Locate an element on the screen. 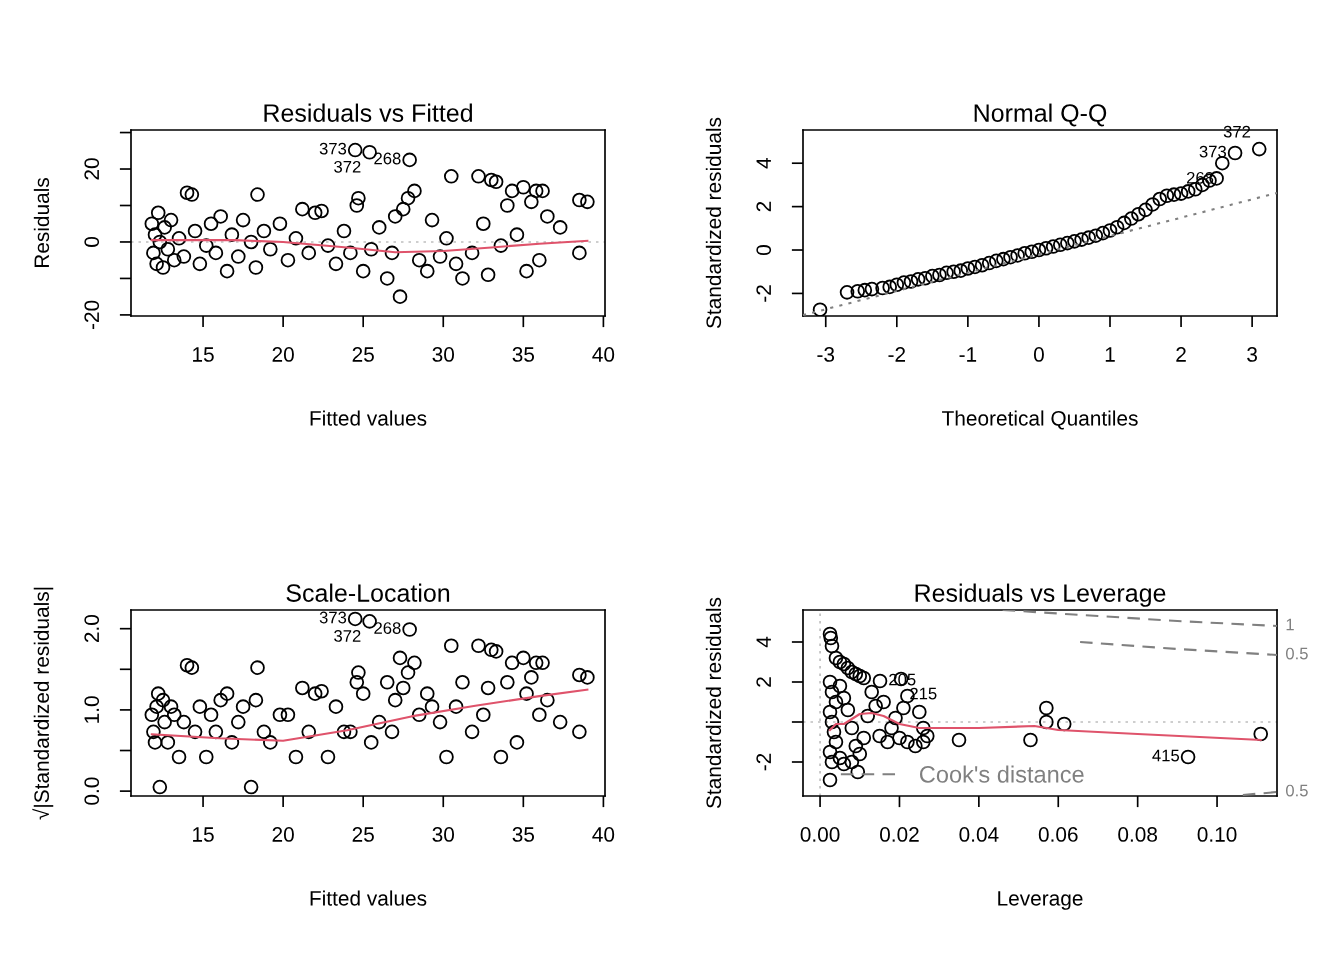 The width and height of the screenshot is (1344, 960). x-tick-label: 0.00 is located at coordinates (820, 834).